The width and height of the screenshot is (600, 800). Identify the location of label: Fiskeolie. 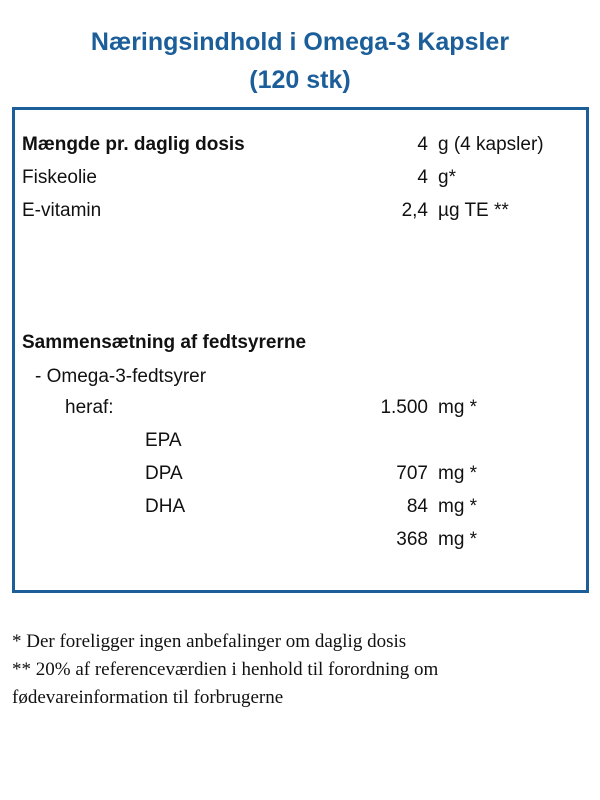
(59, 177).